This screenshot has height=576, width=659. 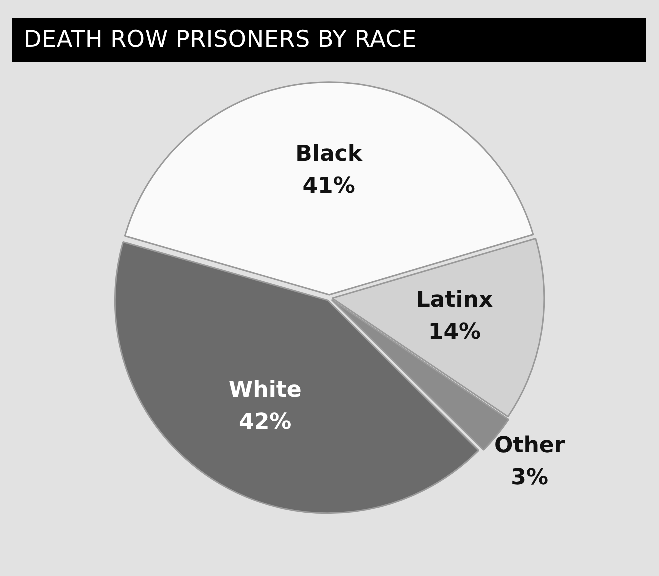 I want to click on data-label: 42%, so click(x=265, y=423).